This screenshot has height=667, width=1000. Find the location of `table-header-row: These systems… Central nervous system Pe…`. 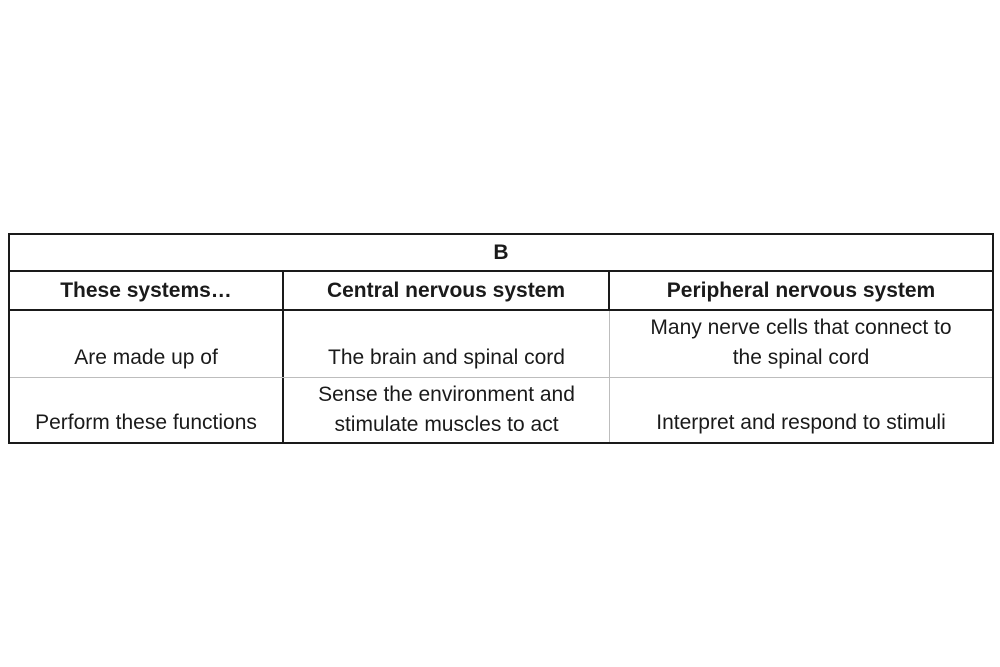

table-header-row: These systems… Central nervous system Pe… is located at coordinates (501, 291).